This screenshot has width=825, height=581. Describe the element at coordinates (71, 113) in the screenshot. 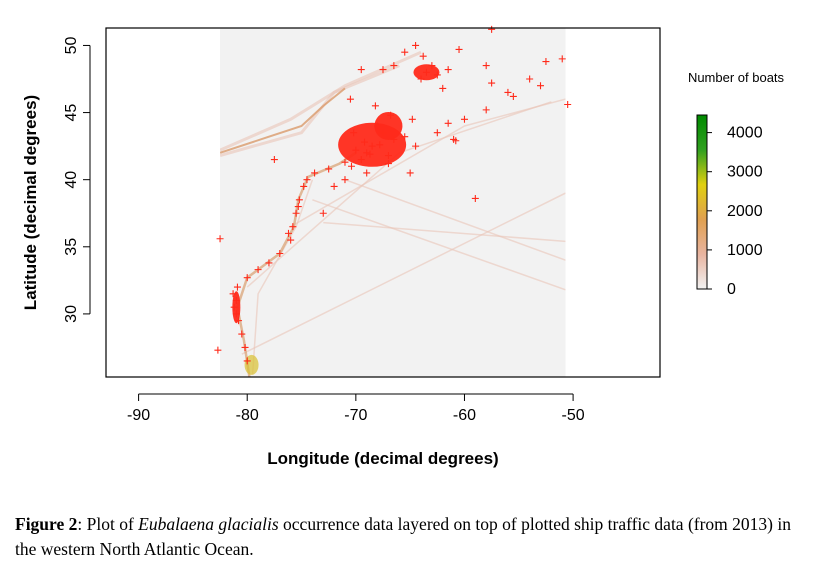

I see `y-tick-label: 45` at that location.